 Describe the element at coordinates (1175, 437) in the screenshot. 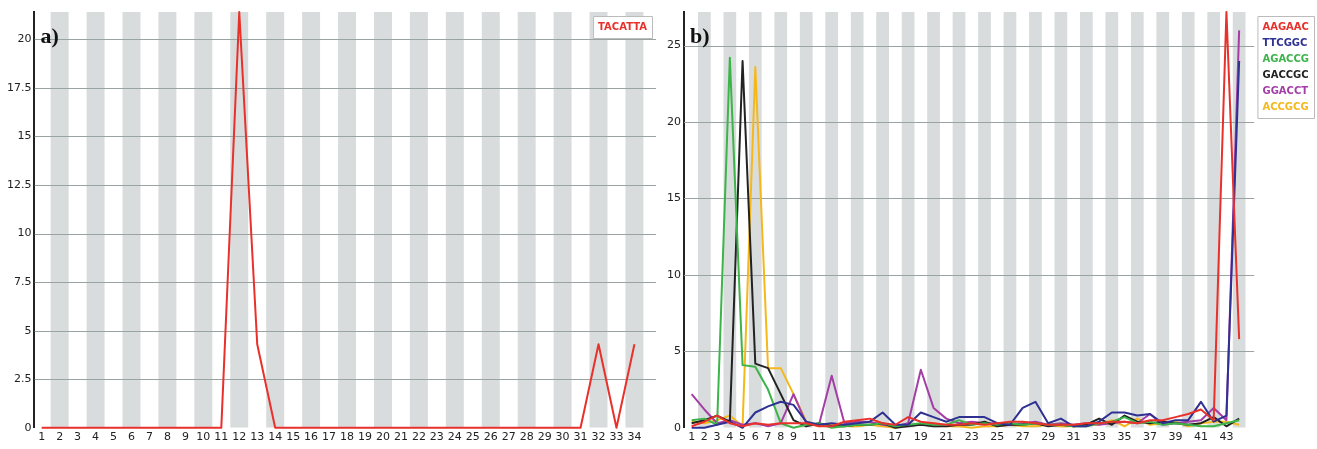

I see `x-tick-label: 39` at that location.